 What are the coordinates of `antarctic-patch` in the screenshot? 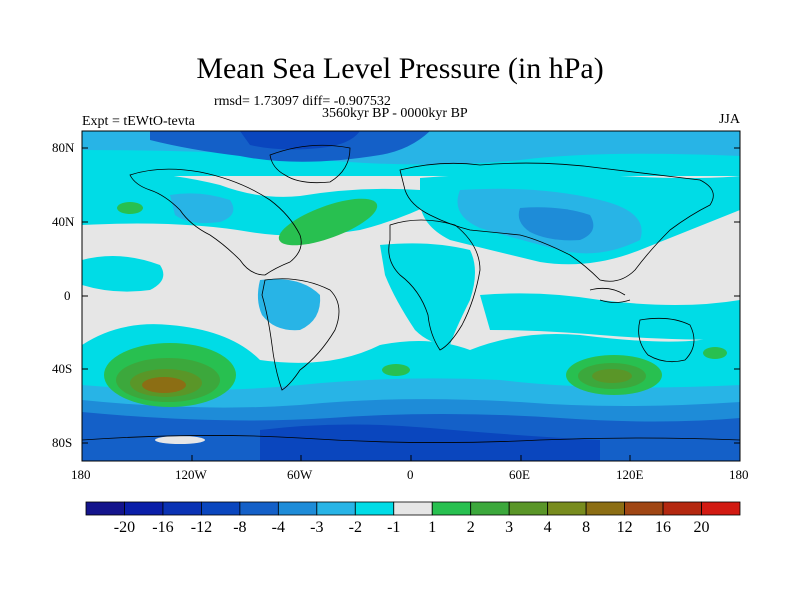 It's located at (180, 440).